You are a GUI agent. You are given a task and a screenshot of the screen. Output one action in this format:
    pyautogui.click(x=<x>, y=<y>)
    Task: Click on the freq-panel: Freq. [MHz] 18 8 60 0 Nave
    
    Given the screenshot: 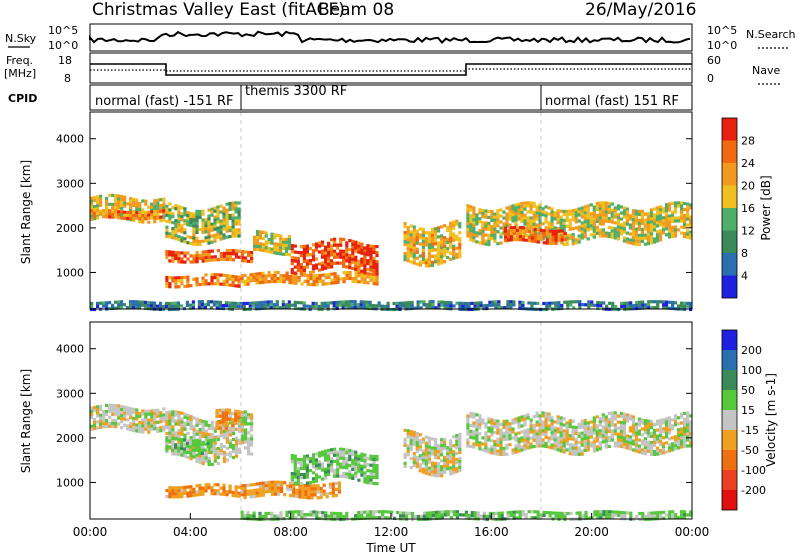 What is the action you would take?
    pyautogui.click(x=392, y=68)
    